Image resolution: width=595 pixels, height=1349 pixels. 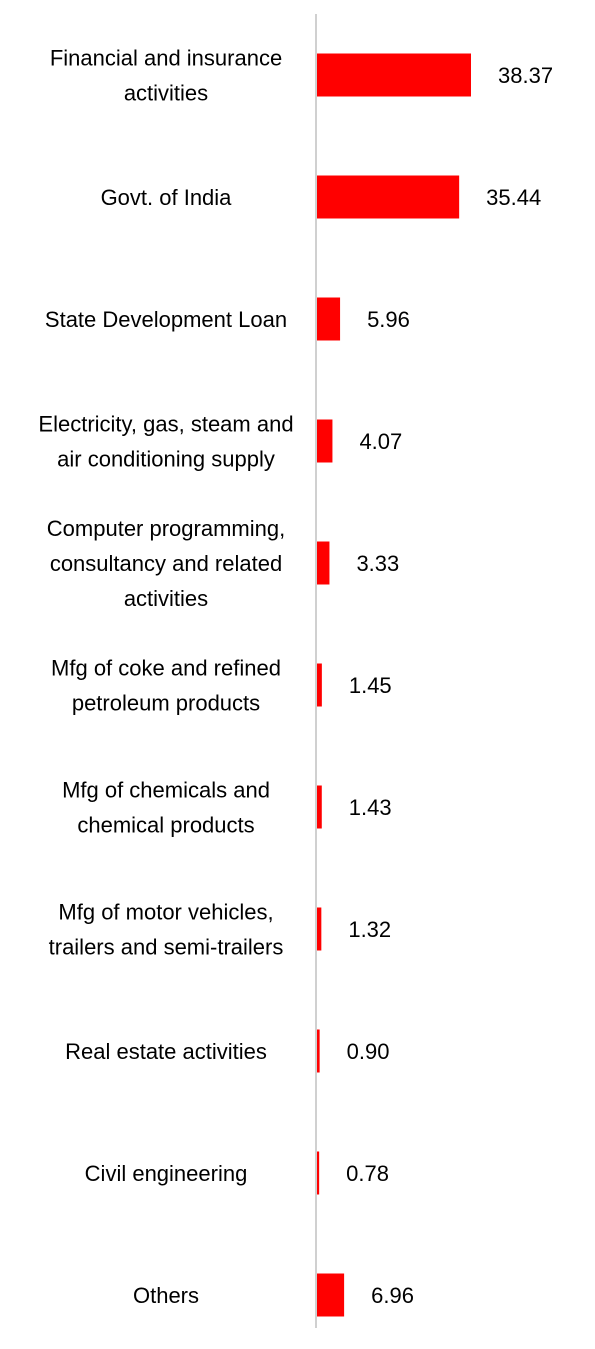 What do you see at coordinates (370, 807) in the screenshot?
I see `value-label: 1.43` at bounding box center [370, 807].